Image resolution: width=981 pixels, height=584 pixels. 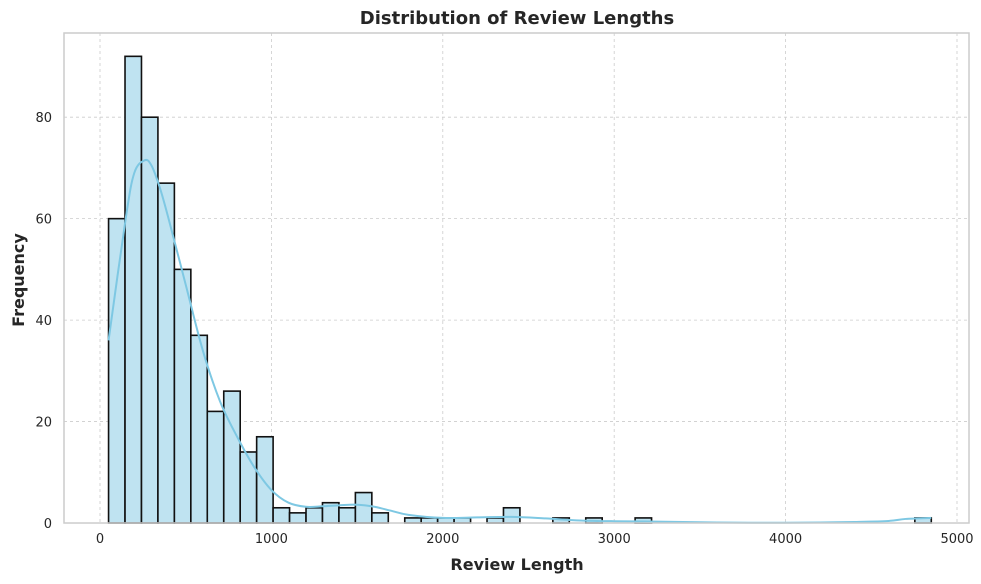 I want to click on x-tick-label: 4000, so click(x=785, y=539).